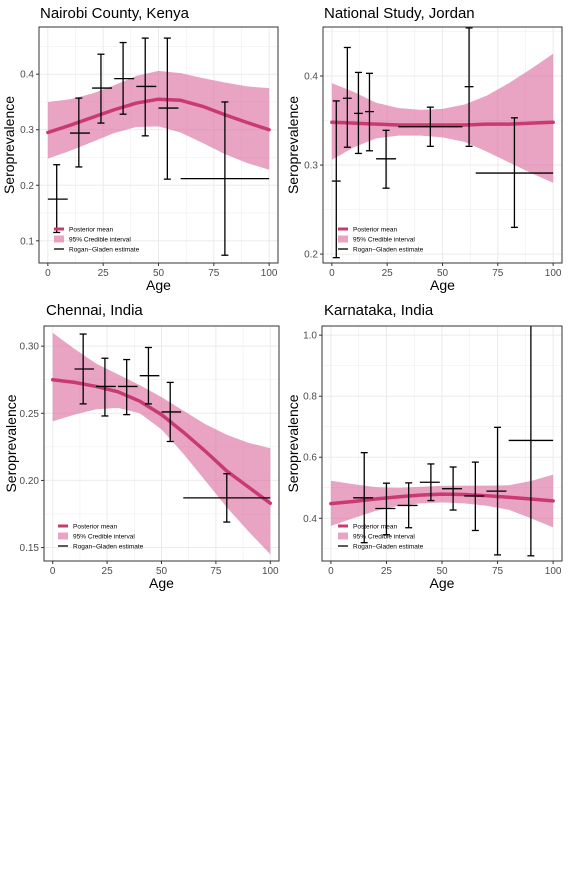 The height and width of the screenshot is (894, 568). Describe the element at coordinates (27, 241) in the screenshot. I see `y-tick-label: 0.1` at that location.